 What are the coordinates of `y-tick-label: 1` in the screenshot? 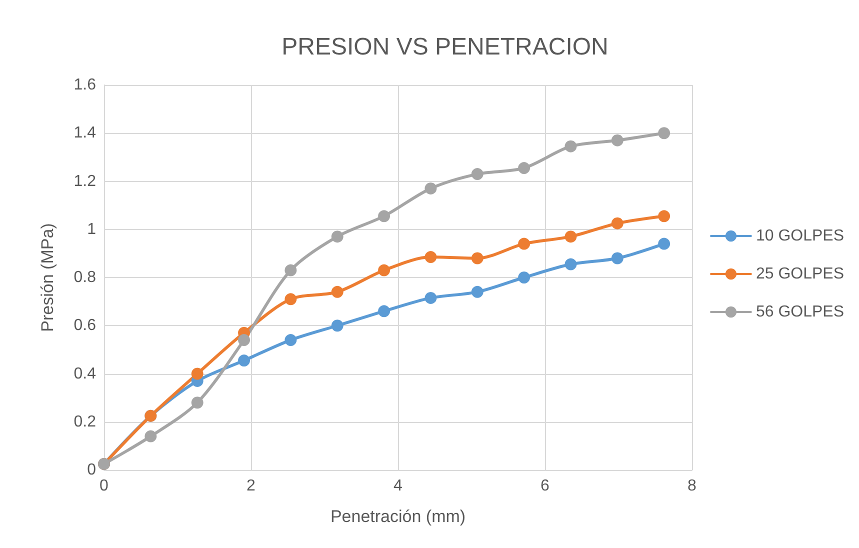 It's located at (91, 229).